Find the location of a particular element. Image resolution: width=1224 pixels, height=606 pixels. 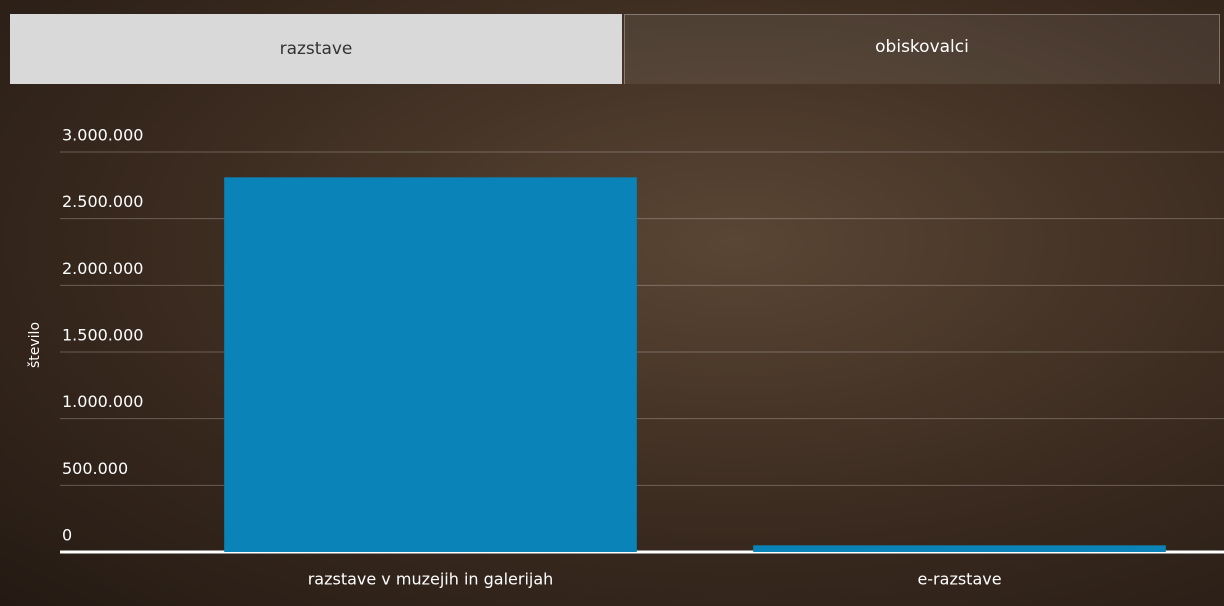

tab-active: razstave is located at coordinates (316, 49).